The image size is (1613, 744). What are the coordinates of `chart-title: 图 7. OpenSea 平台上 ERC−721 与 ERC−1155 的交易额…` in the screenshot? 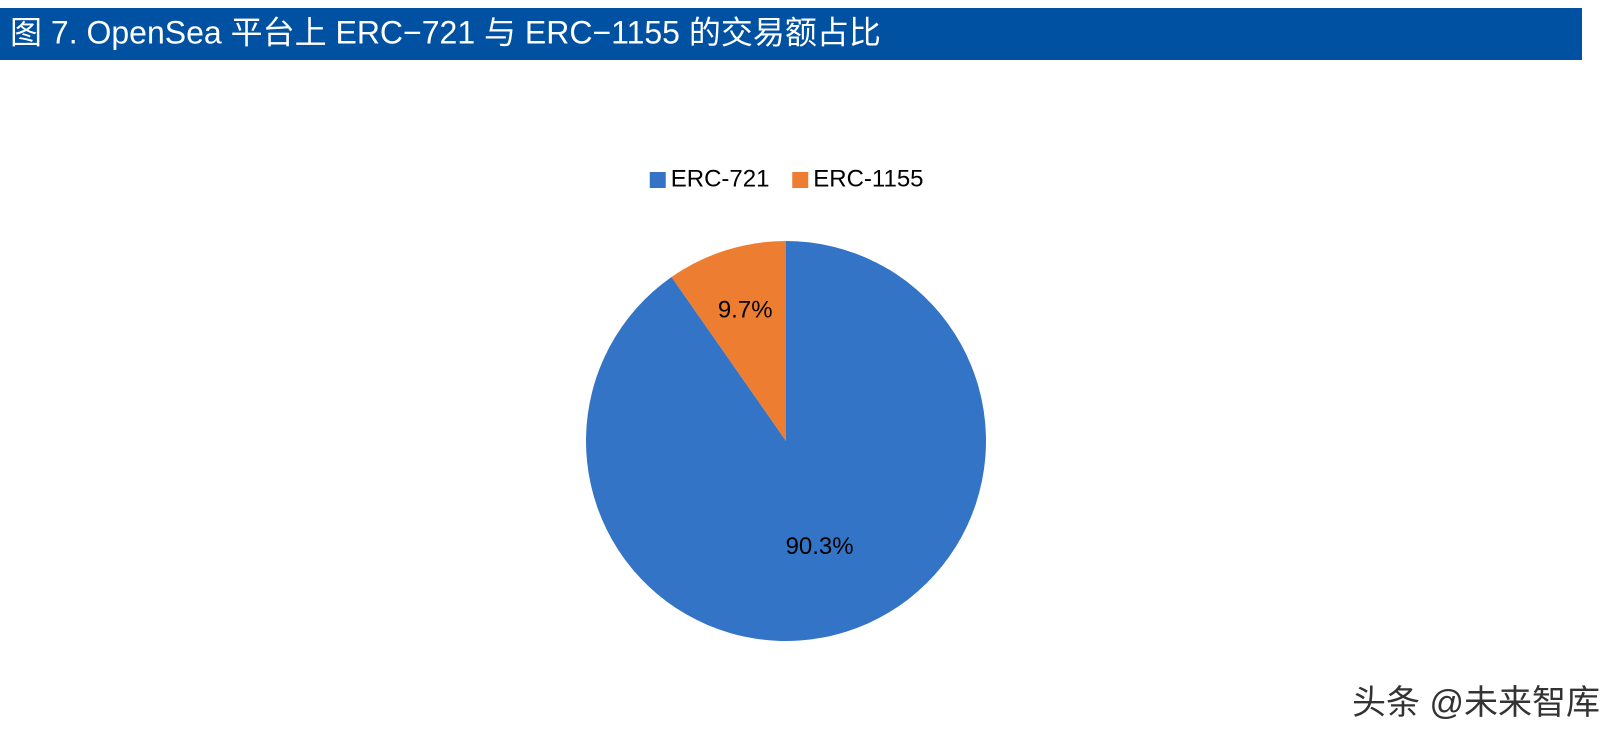 It's located at (445, 32).